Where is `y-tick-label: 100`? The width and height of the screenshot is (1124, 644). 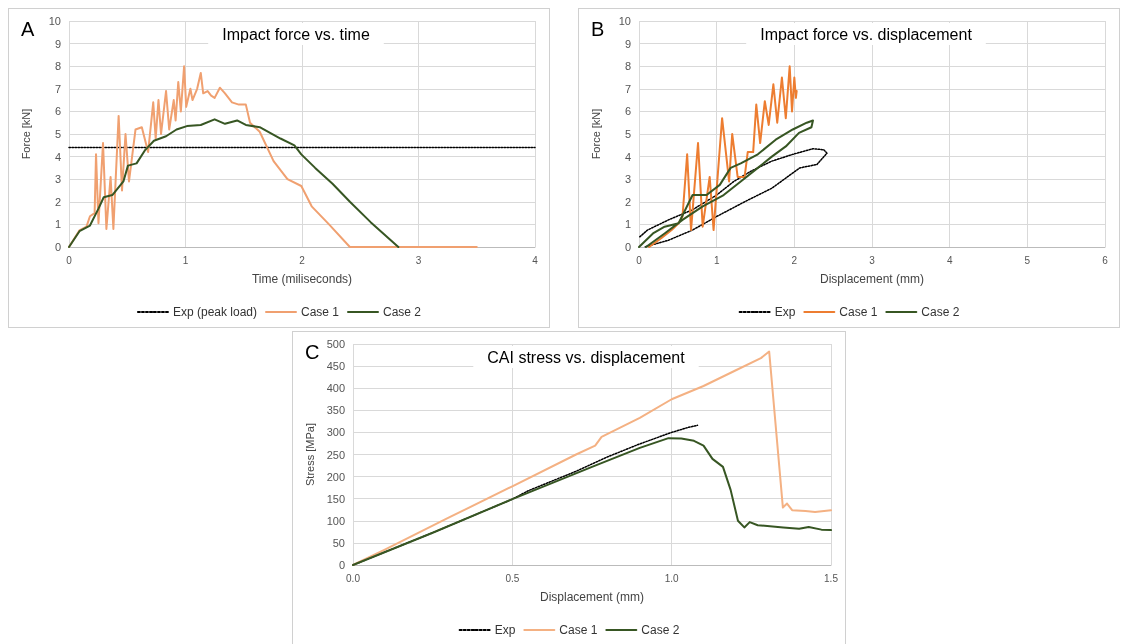
y-tick-label: 100 is located at coordinates (335, 520).